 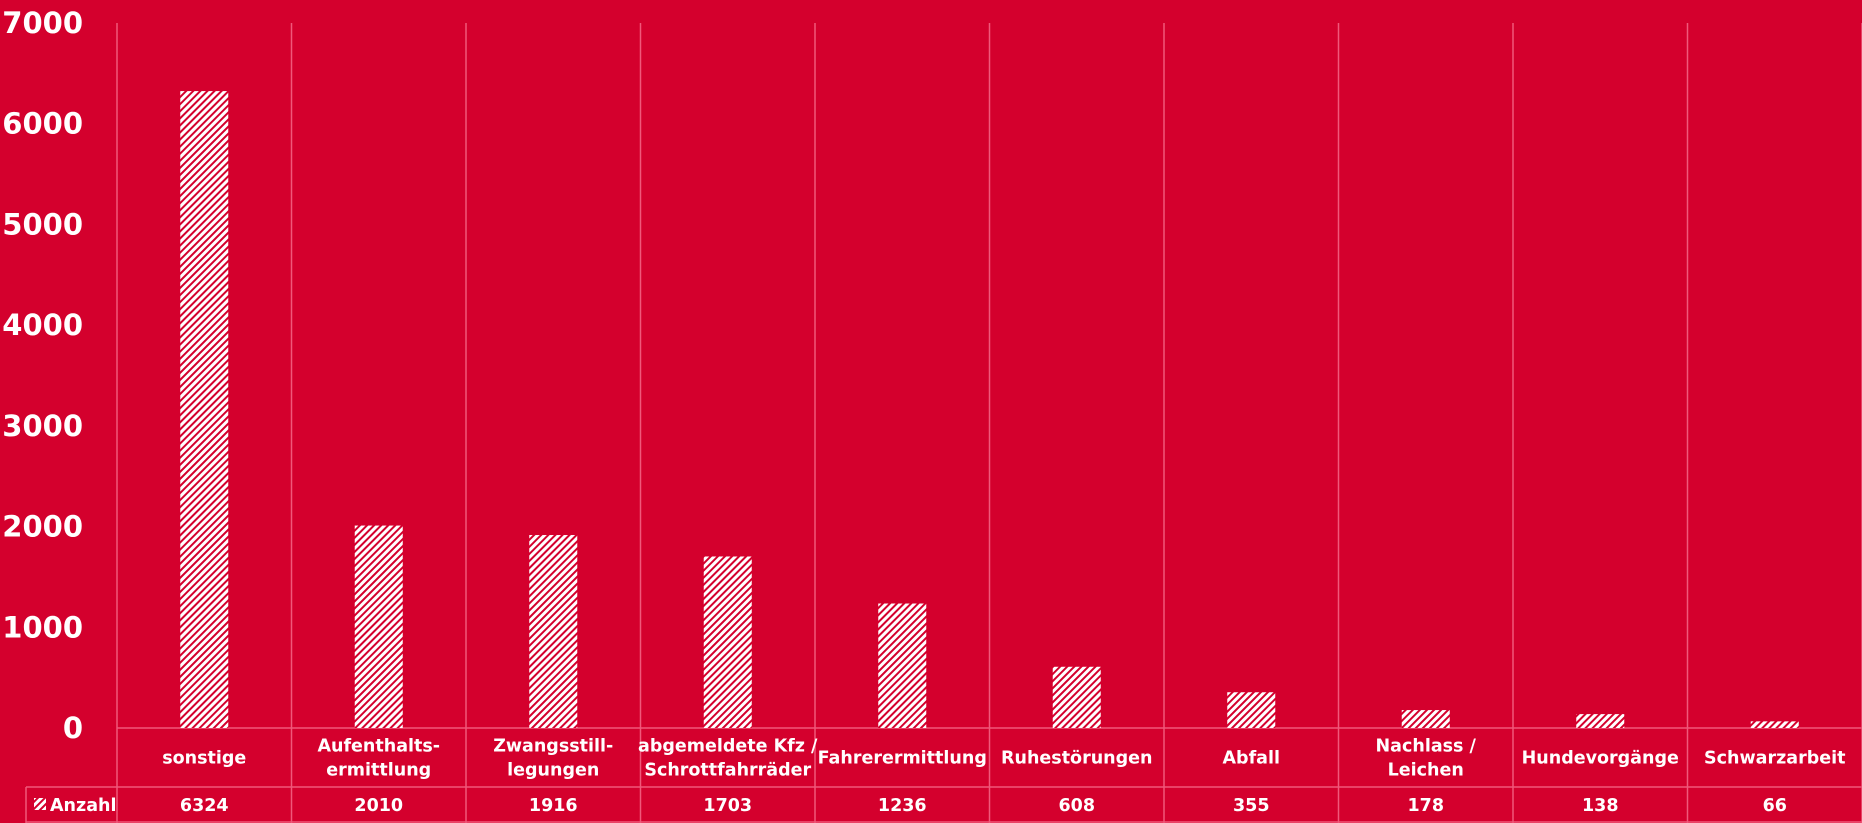 I want to click on x-tick-label: Aufenthalts-ermittlung, so click(x=378, y=759).